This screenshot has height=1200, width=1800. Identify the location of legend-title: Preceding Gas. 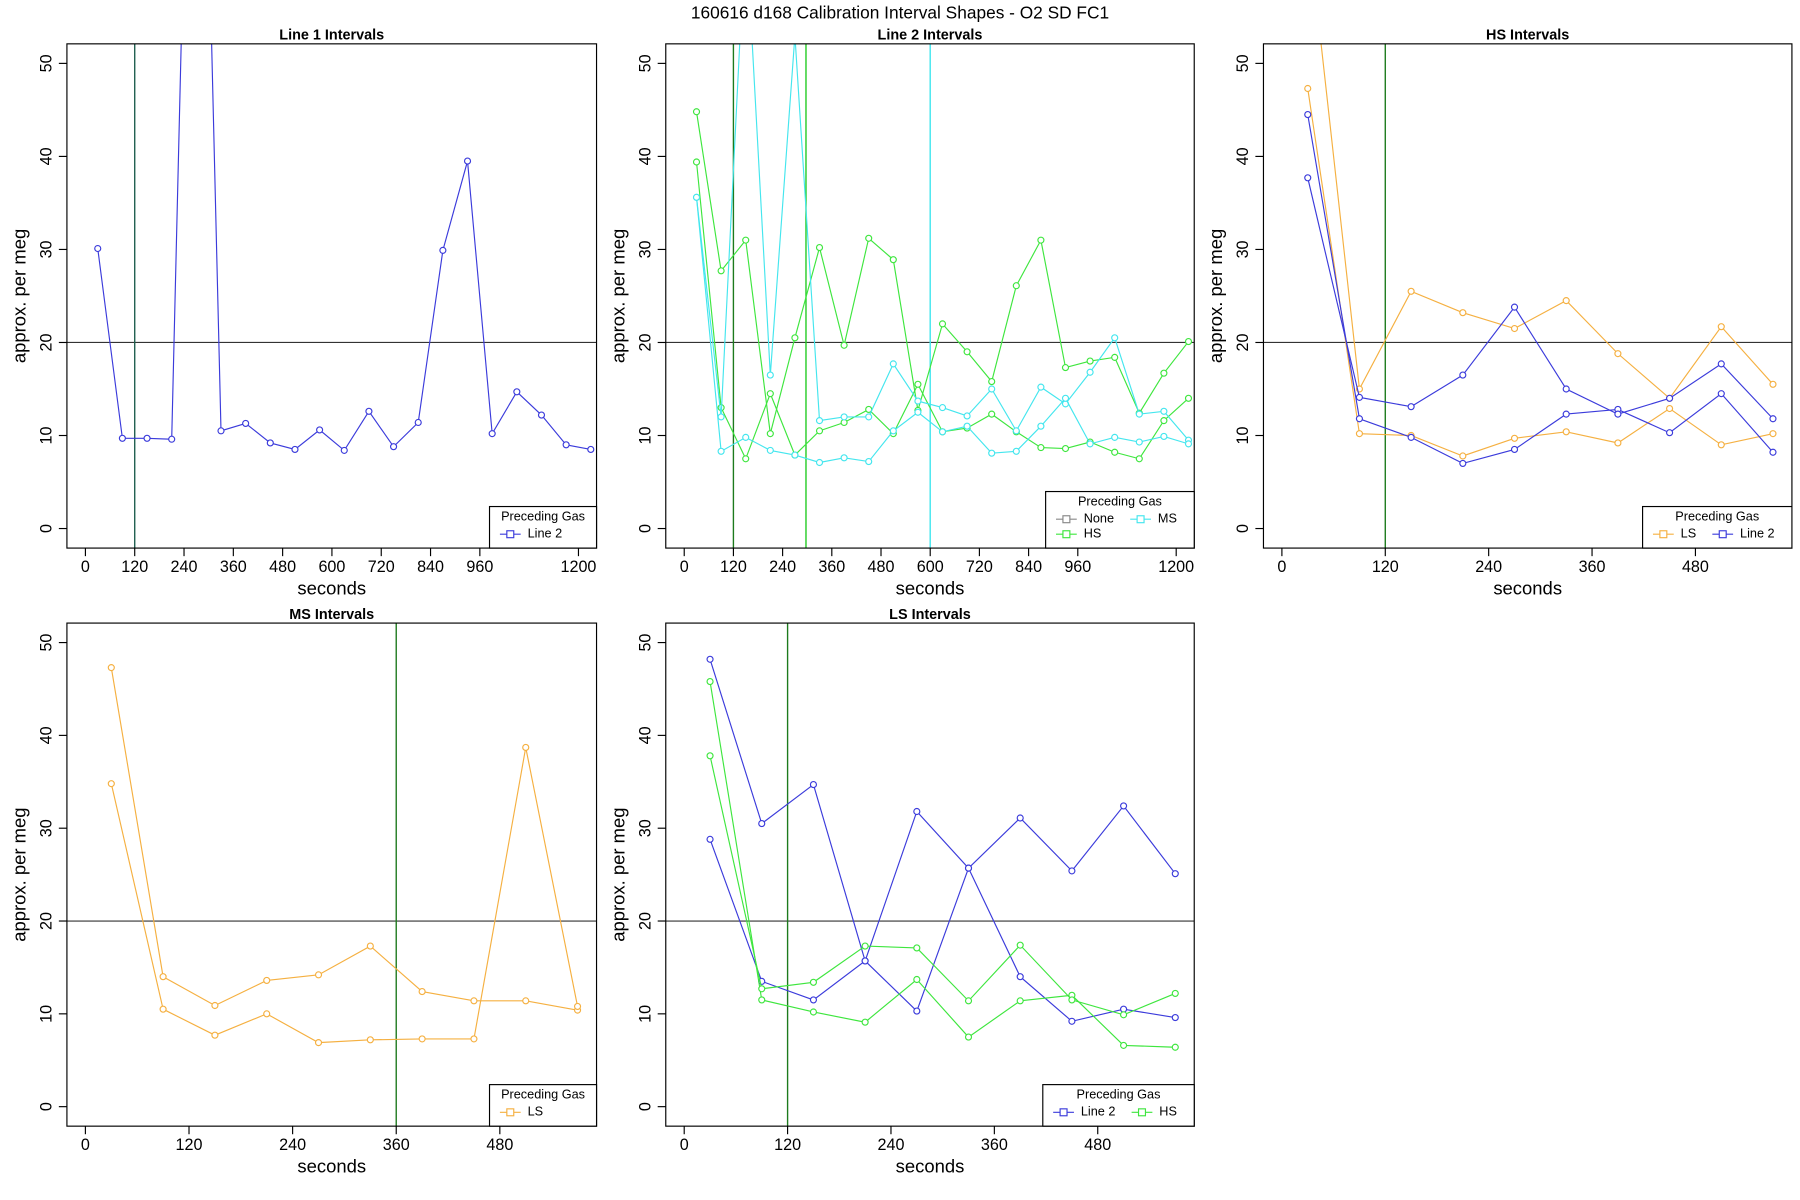
(1717, 516).